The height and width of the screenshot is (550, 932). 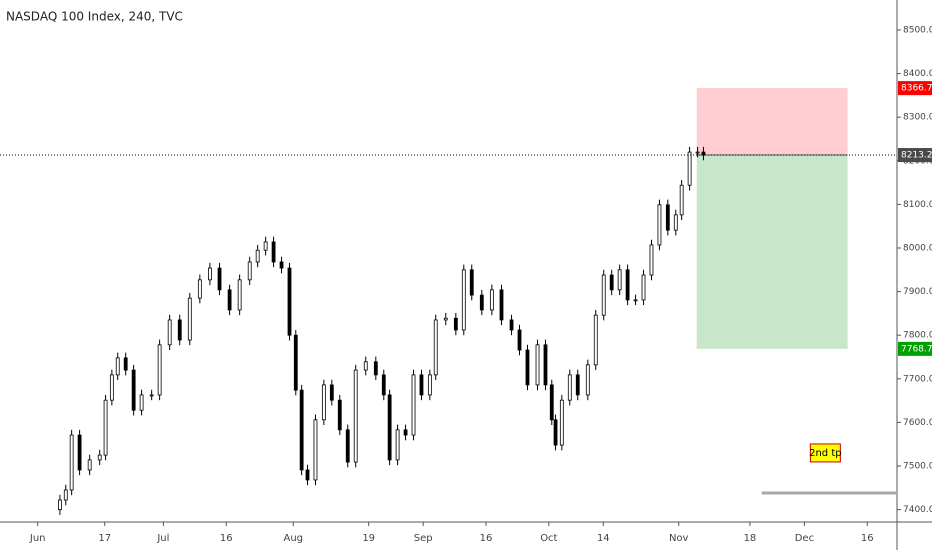 I want to click on y-tick-label: 7700.0, so click(x=917, y=379).